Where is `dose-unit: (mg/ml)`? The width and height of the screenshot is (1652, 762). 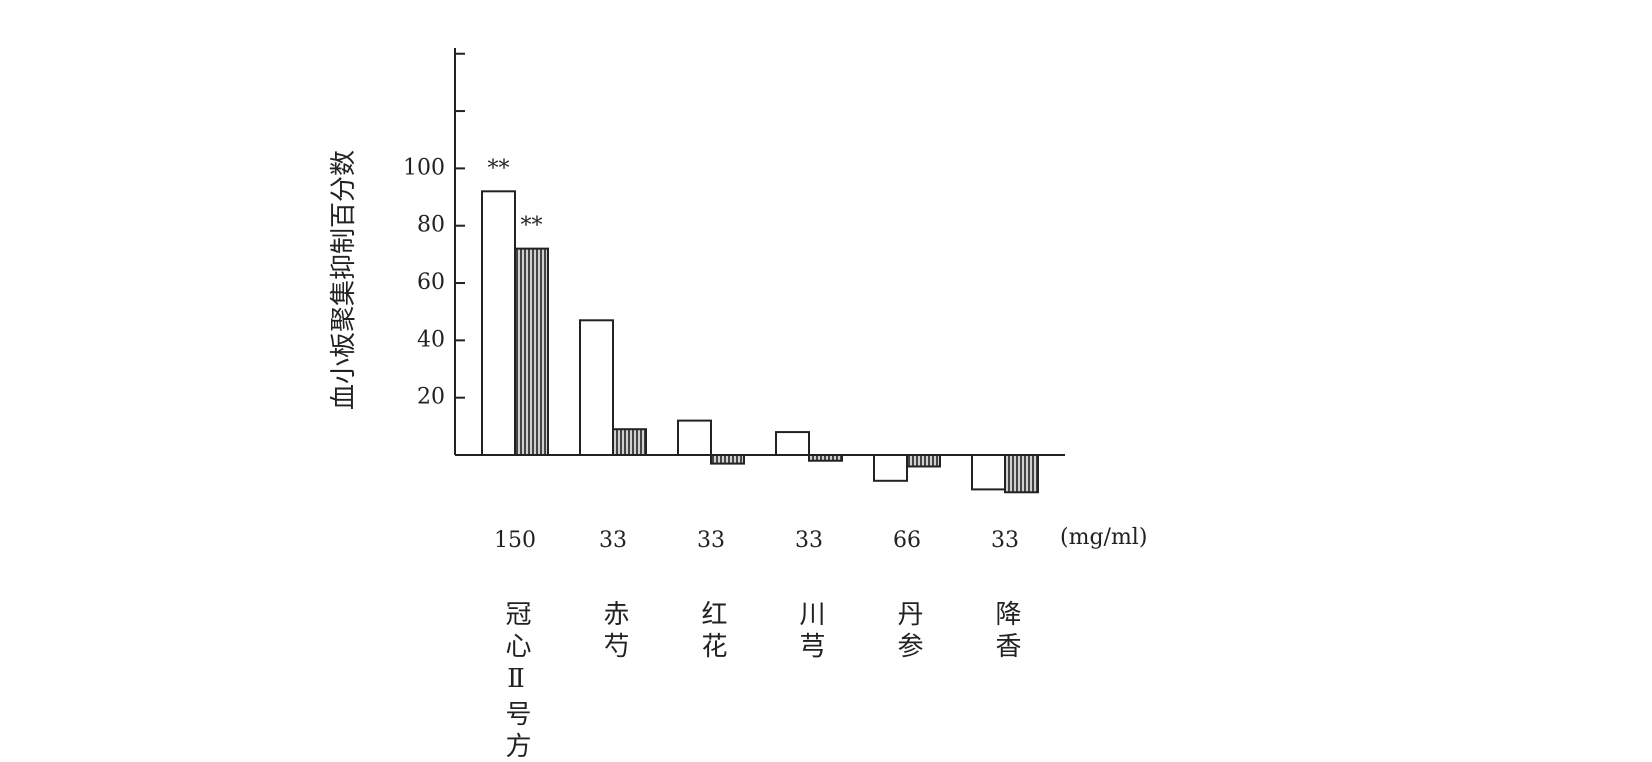
dose-unit: (mg/ml) is located at coordinates (1103, 537).